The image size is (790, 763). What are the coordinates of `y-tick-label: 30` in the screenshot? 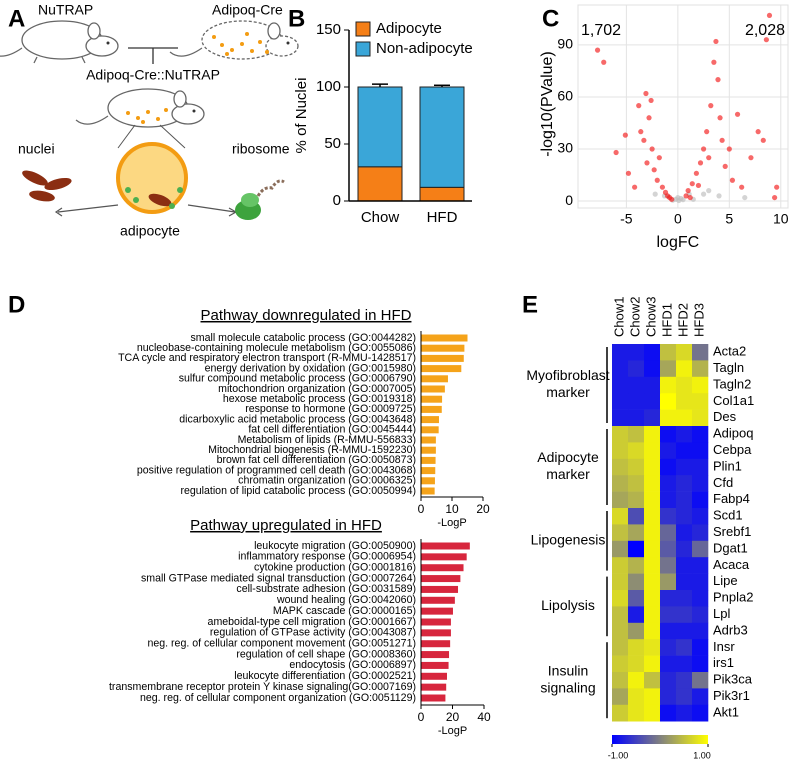 It's located at (565, 148).